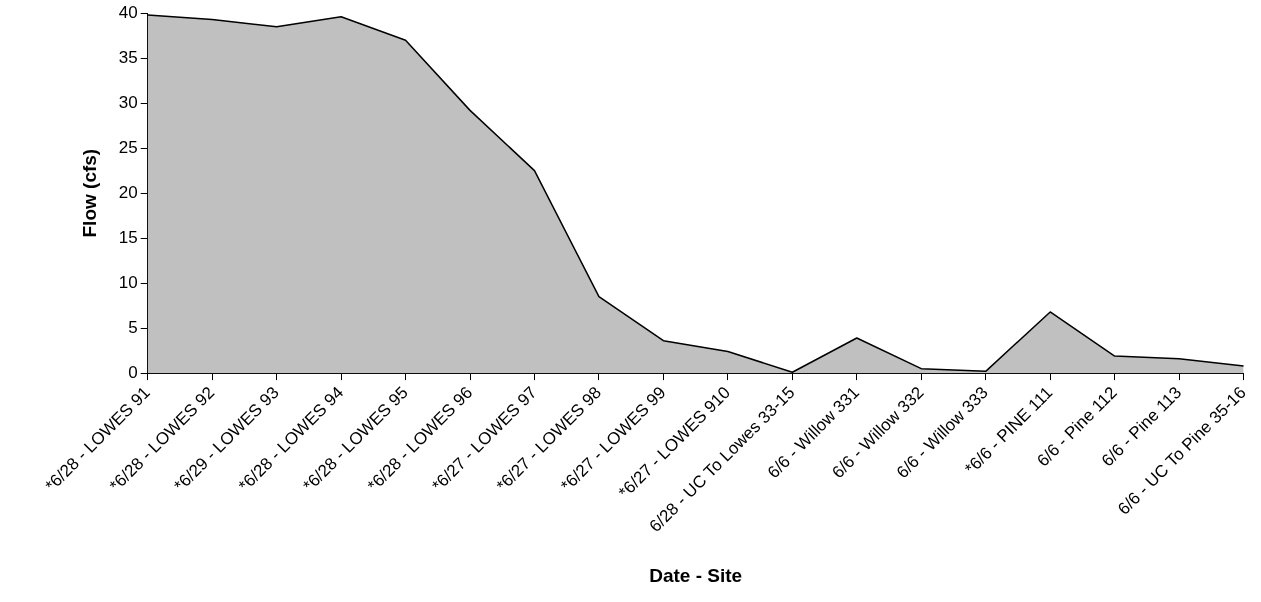 This screenshot has width=1261, height=602. What do you see at coordinates (128, 192) in the screenshot?
I see `y-tick-label: 20` at bounding box center [128, 192].